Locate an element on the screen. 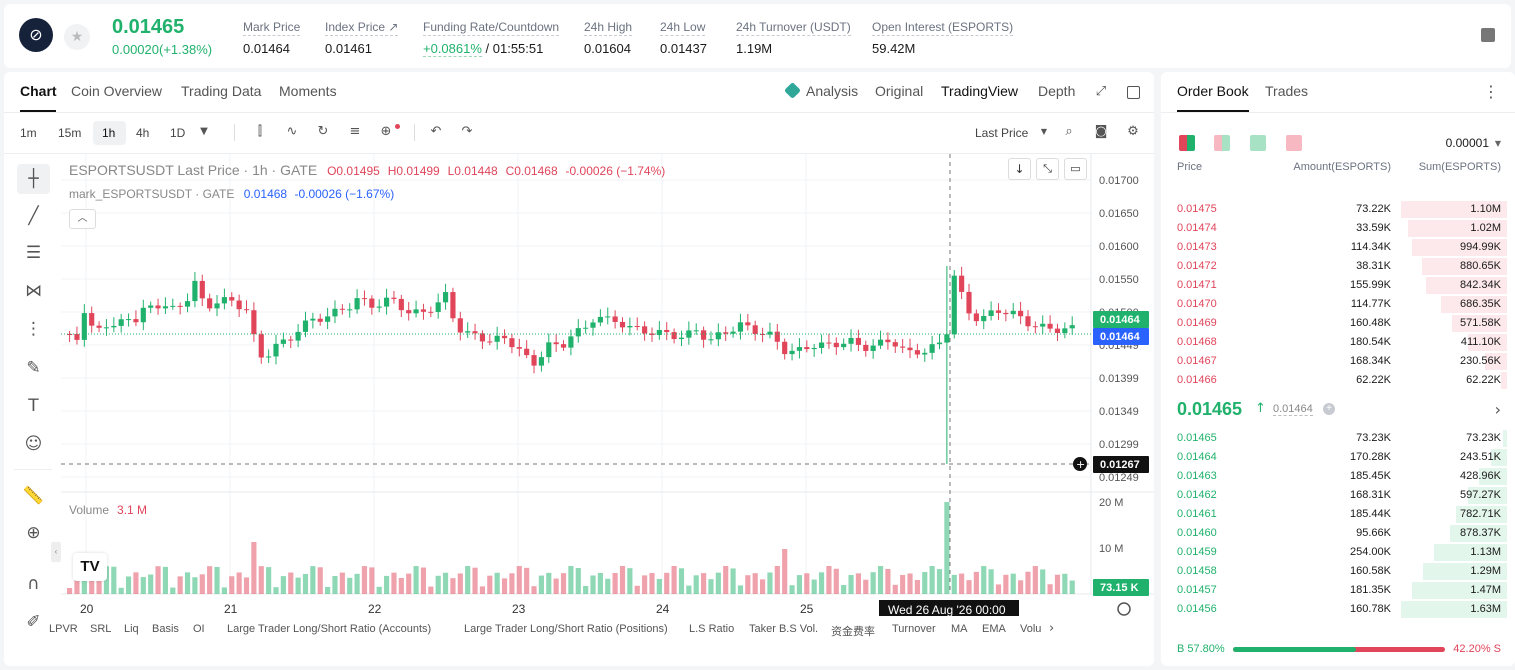  indicator-ma: MA is located at coordinates (959, 629).